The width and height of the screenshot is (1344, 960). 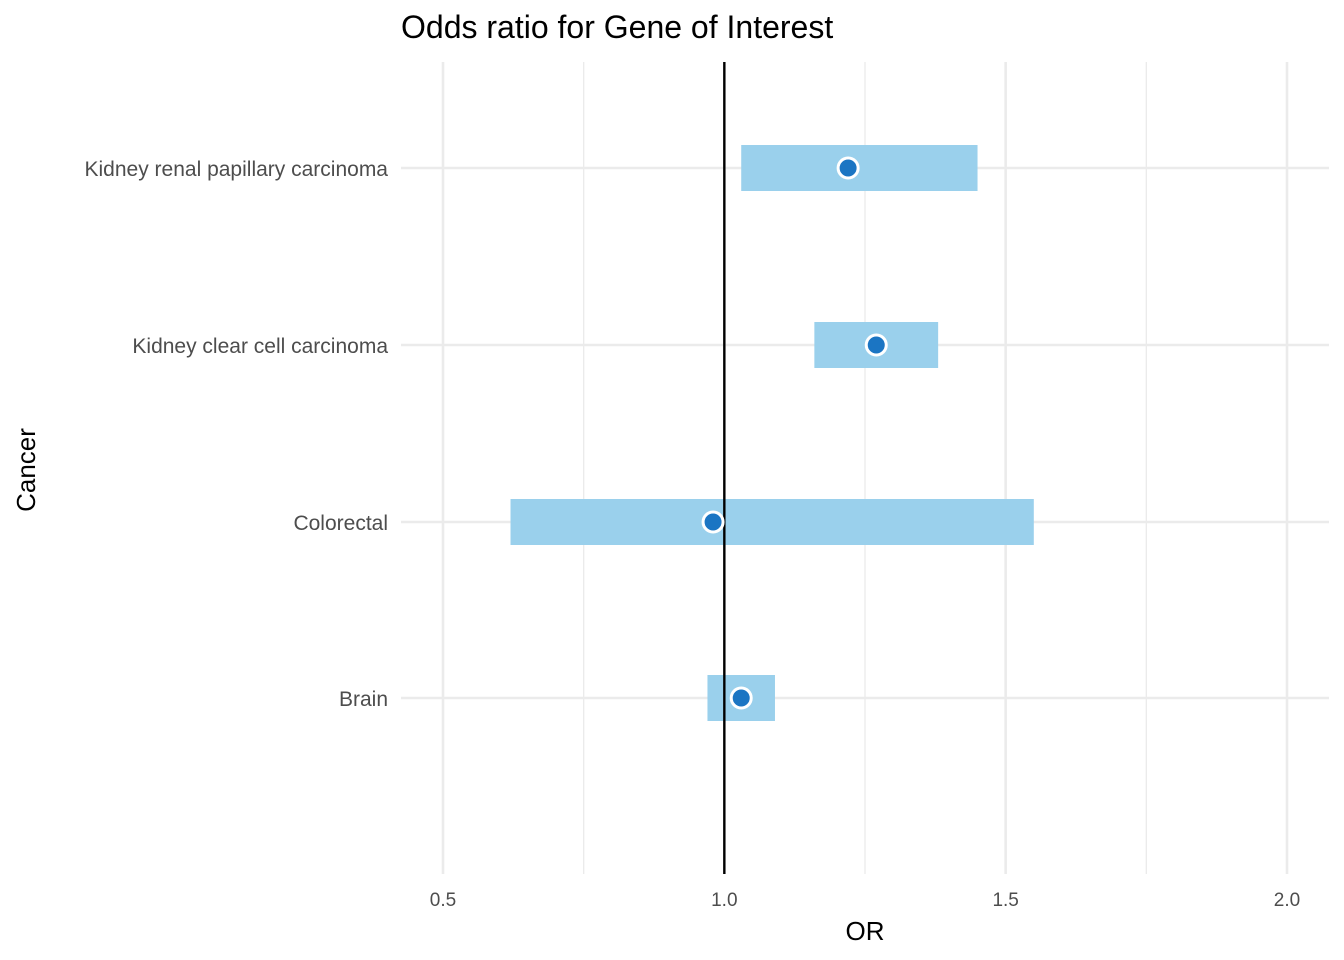 I want to click on x-axis-title: OR, so click(x=865, y=931).